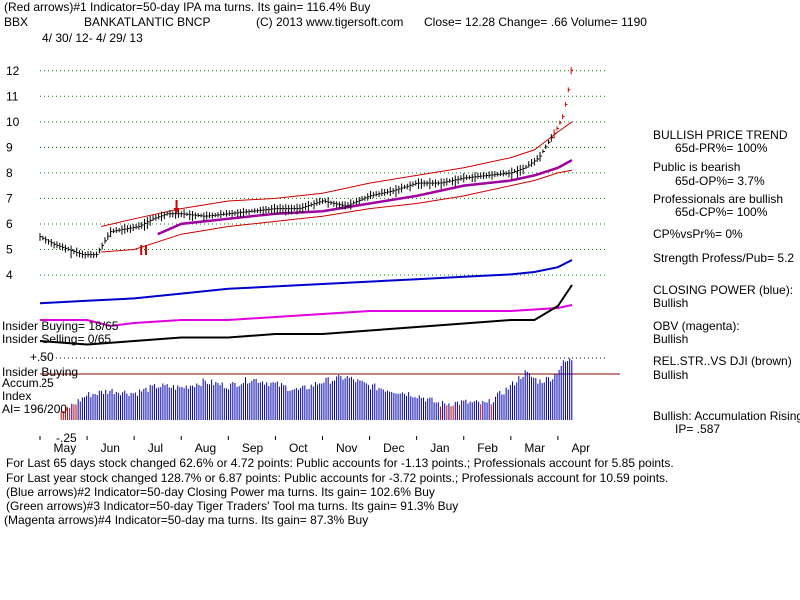 The width and height of the screenshot is (800, 600). What do you see at coordinates (176, 211) in the screenshot?
I see `red-down-arrow` at bounding box center [176, 211].